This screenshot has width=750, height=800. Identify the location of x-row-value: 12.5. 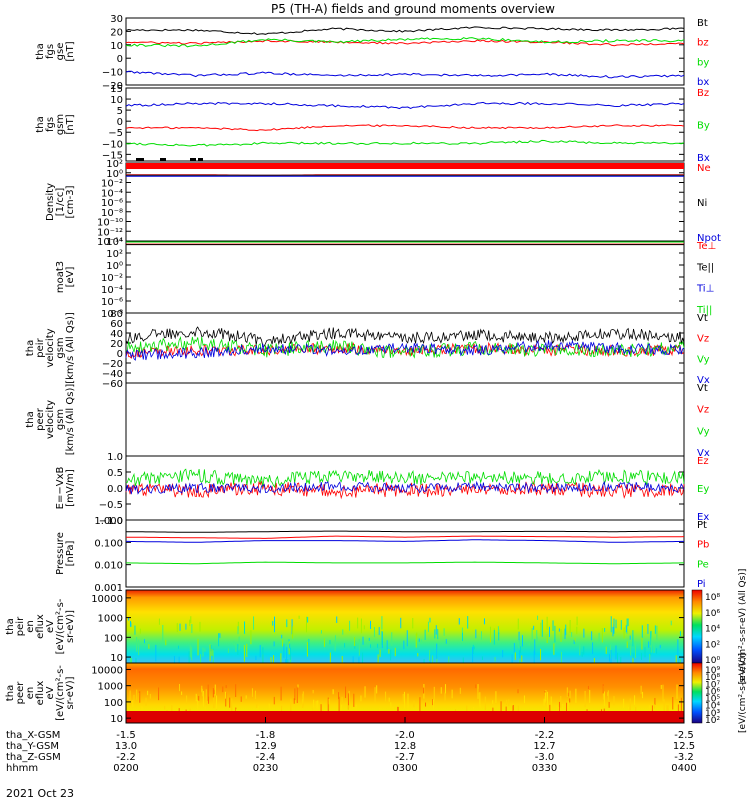
(684, 746).